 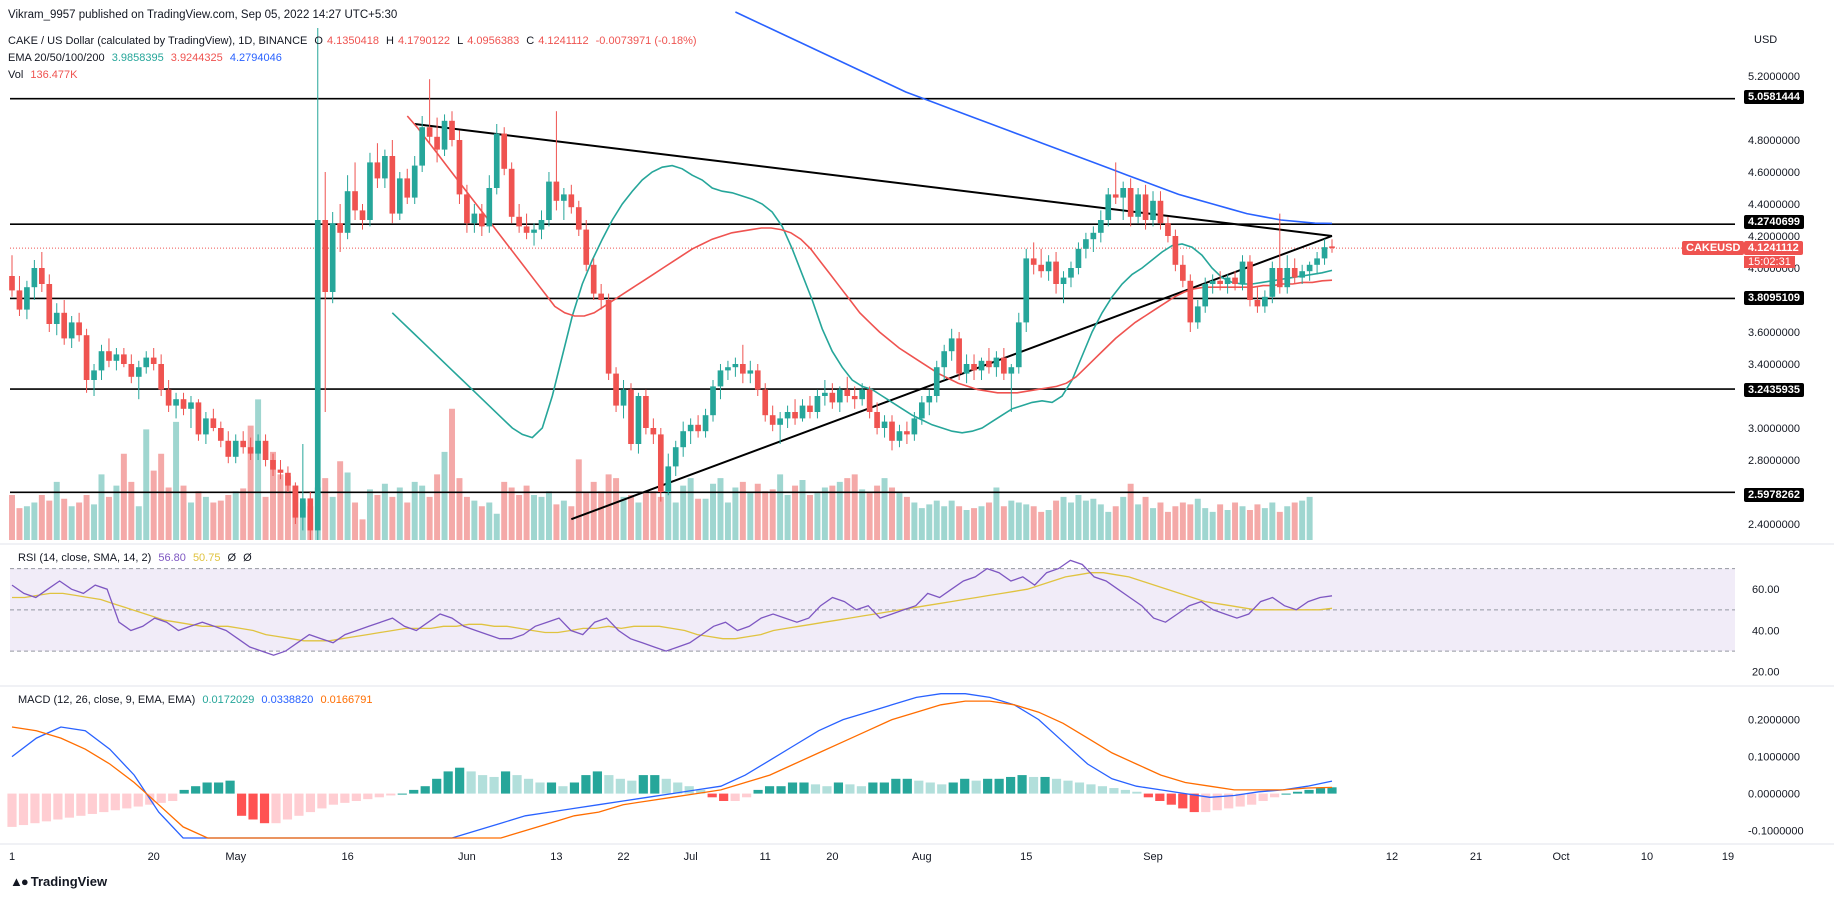 I want to click on macd-panel, so click(x=672, y=766).